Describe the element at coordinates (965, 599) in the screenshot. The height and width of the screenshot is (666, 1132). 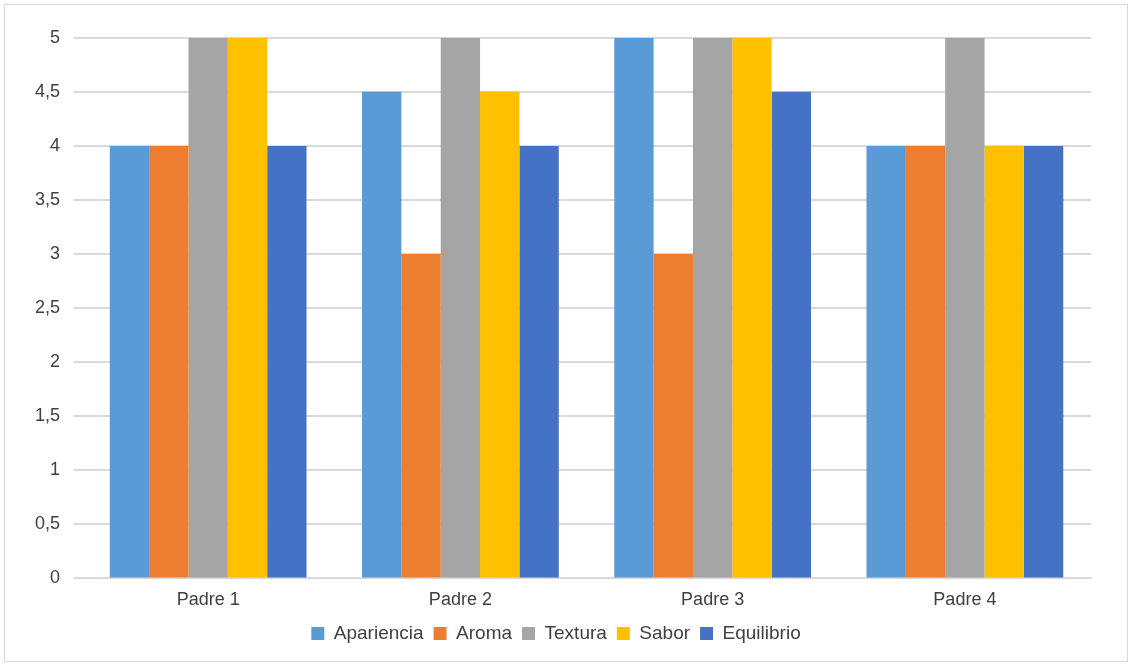
I see `x-tick-label: Padre 4` at that location.